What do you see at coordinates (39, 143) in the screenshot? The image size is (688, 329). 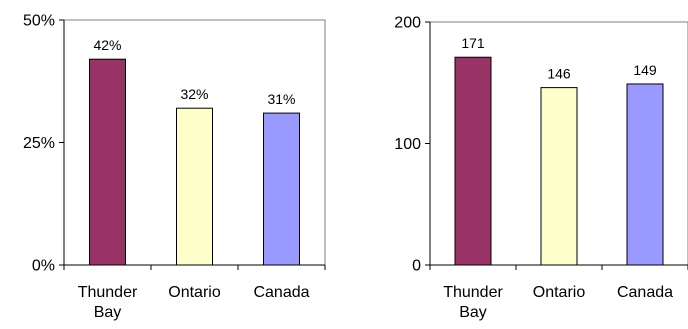 I see `y-tick-label: 25%` at bounding box center [39, 143].